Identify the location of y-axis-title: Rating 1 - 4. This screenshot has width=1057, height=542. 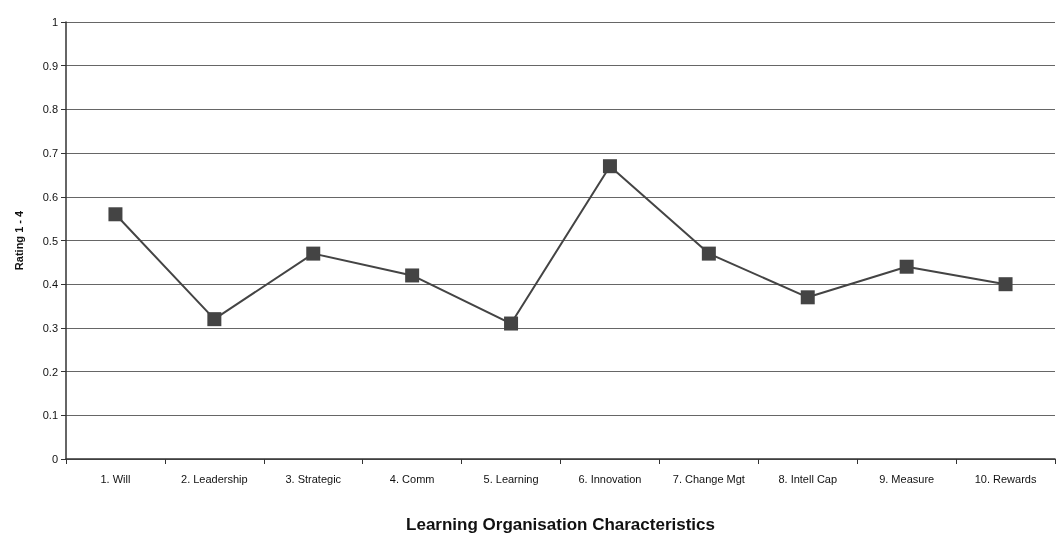
(18, 240).